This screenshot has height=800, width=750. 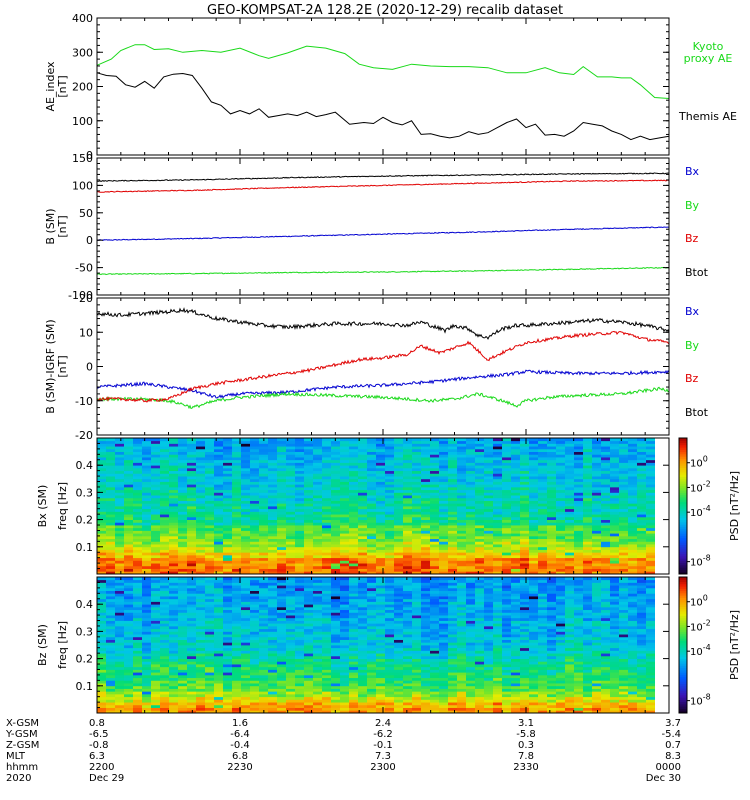 I want to click on series-line-bz, so click(x=383, y=186).